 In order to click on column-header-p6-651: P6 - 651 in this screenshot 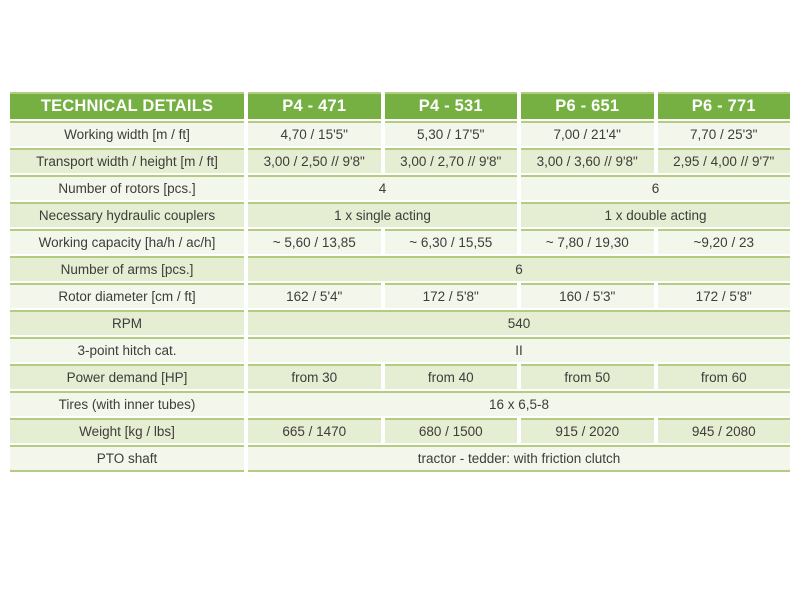, I will do `click(587, 105)`.